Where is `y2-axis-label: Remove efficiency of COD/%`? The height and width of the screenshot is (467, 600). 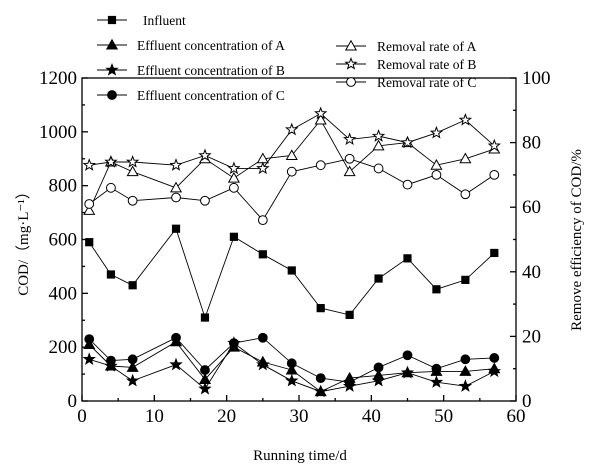 y2-axis-label: Remove efficiency of COD/% is located at coordinates (577, 240).